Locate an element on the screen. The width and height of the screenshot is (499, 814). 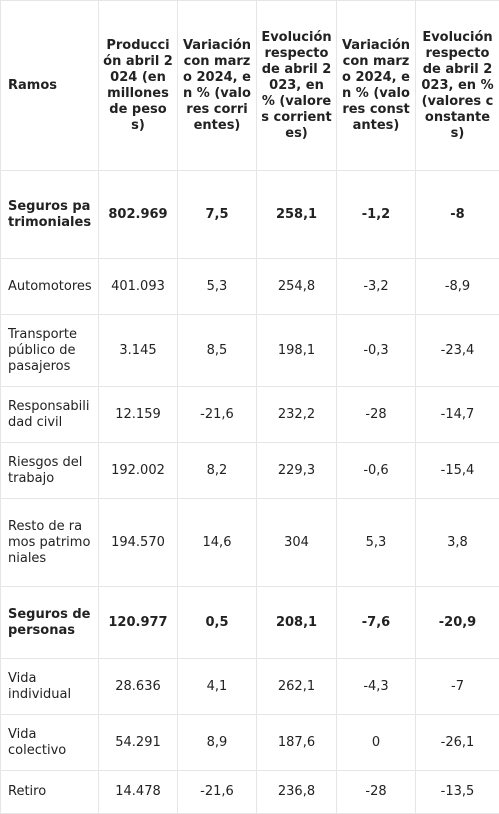
cell-ramo: Transporte público de pasajeros is located at coordinates (50, 351).